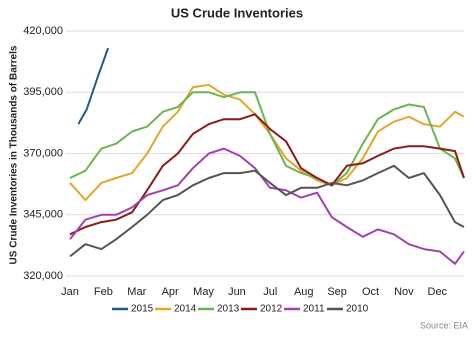 The width and height of the screenshot is (474, 343). Describe the element at coordinates (314, 309) in the screenshot. I see `legend-label: 2011` at that location.